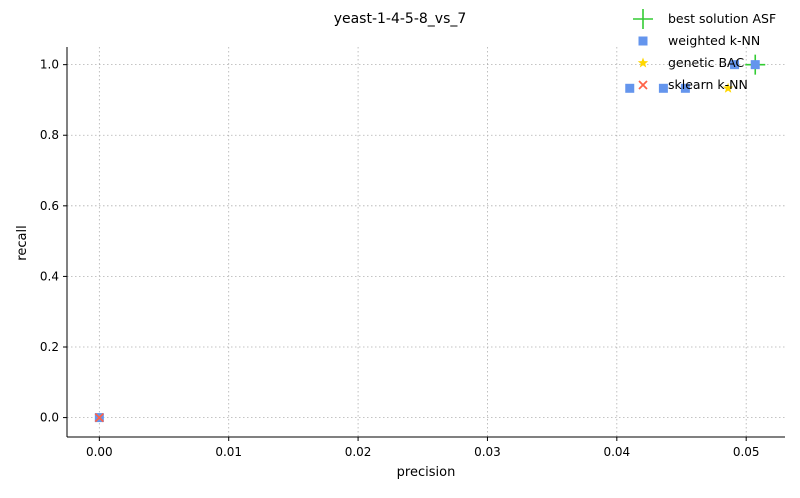  What do you see at coordinates (49, 347) in the screenshot?
I see `y-tick-label: 0.2` at bounding box center [49, 347].